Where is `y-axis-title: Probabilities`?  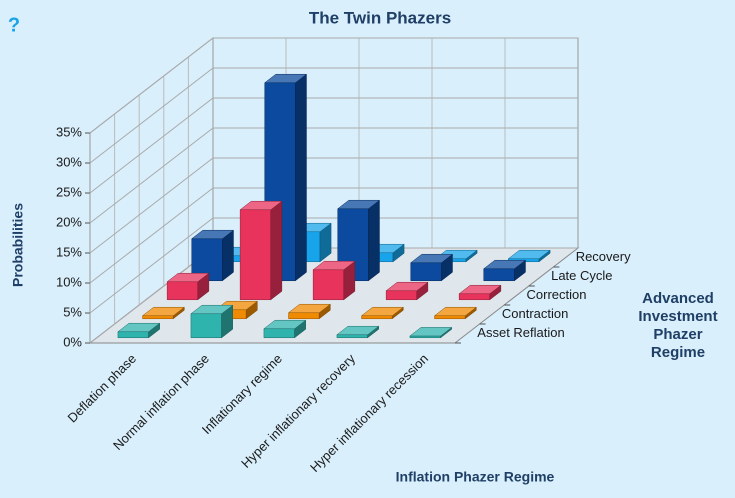 y-axis-title: Probabilities is located at coordinates (18, 245).